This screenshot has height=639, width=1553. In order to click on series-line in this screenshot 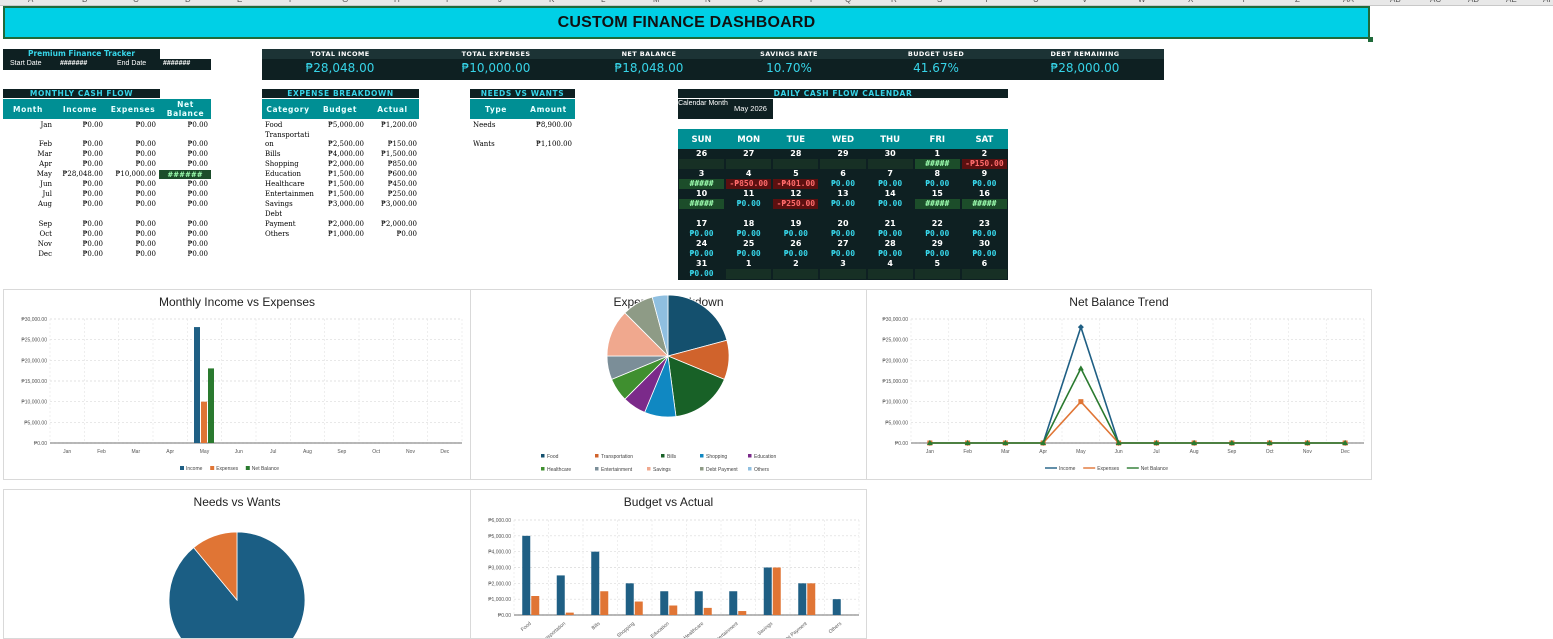, I will do `click(1137, 405)`.